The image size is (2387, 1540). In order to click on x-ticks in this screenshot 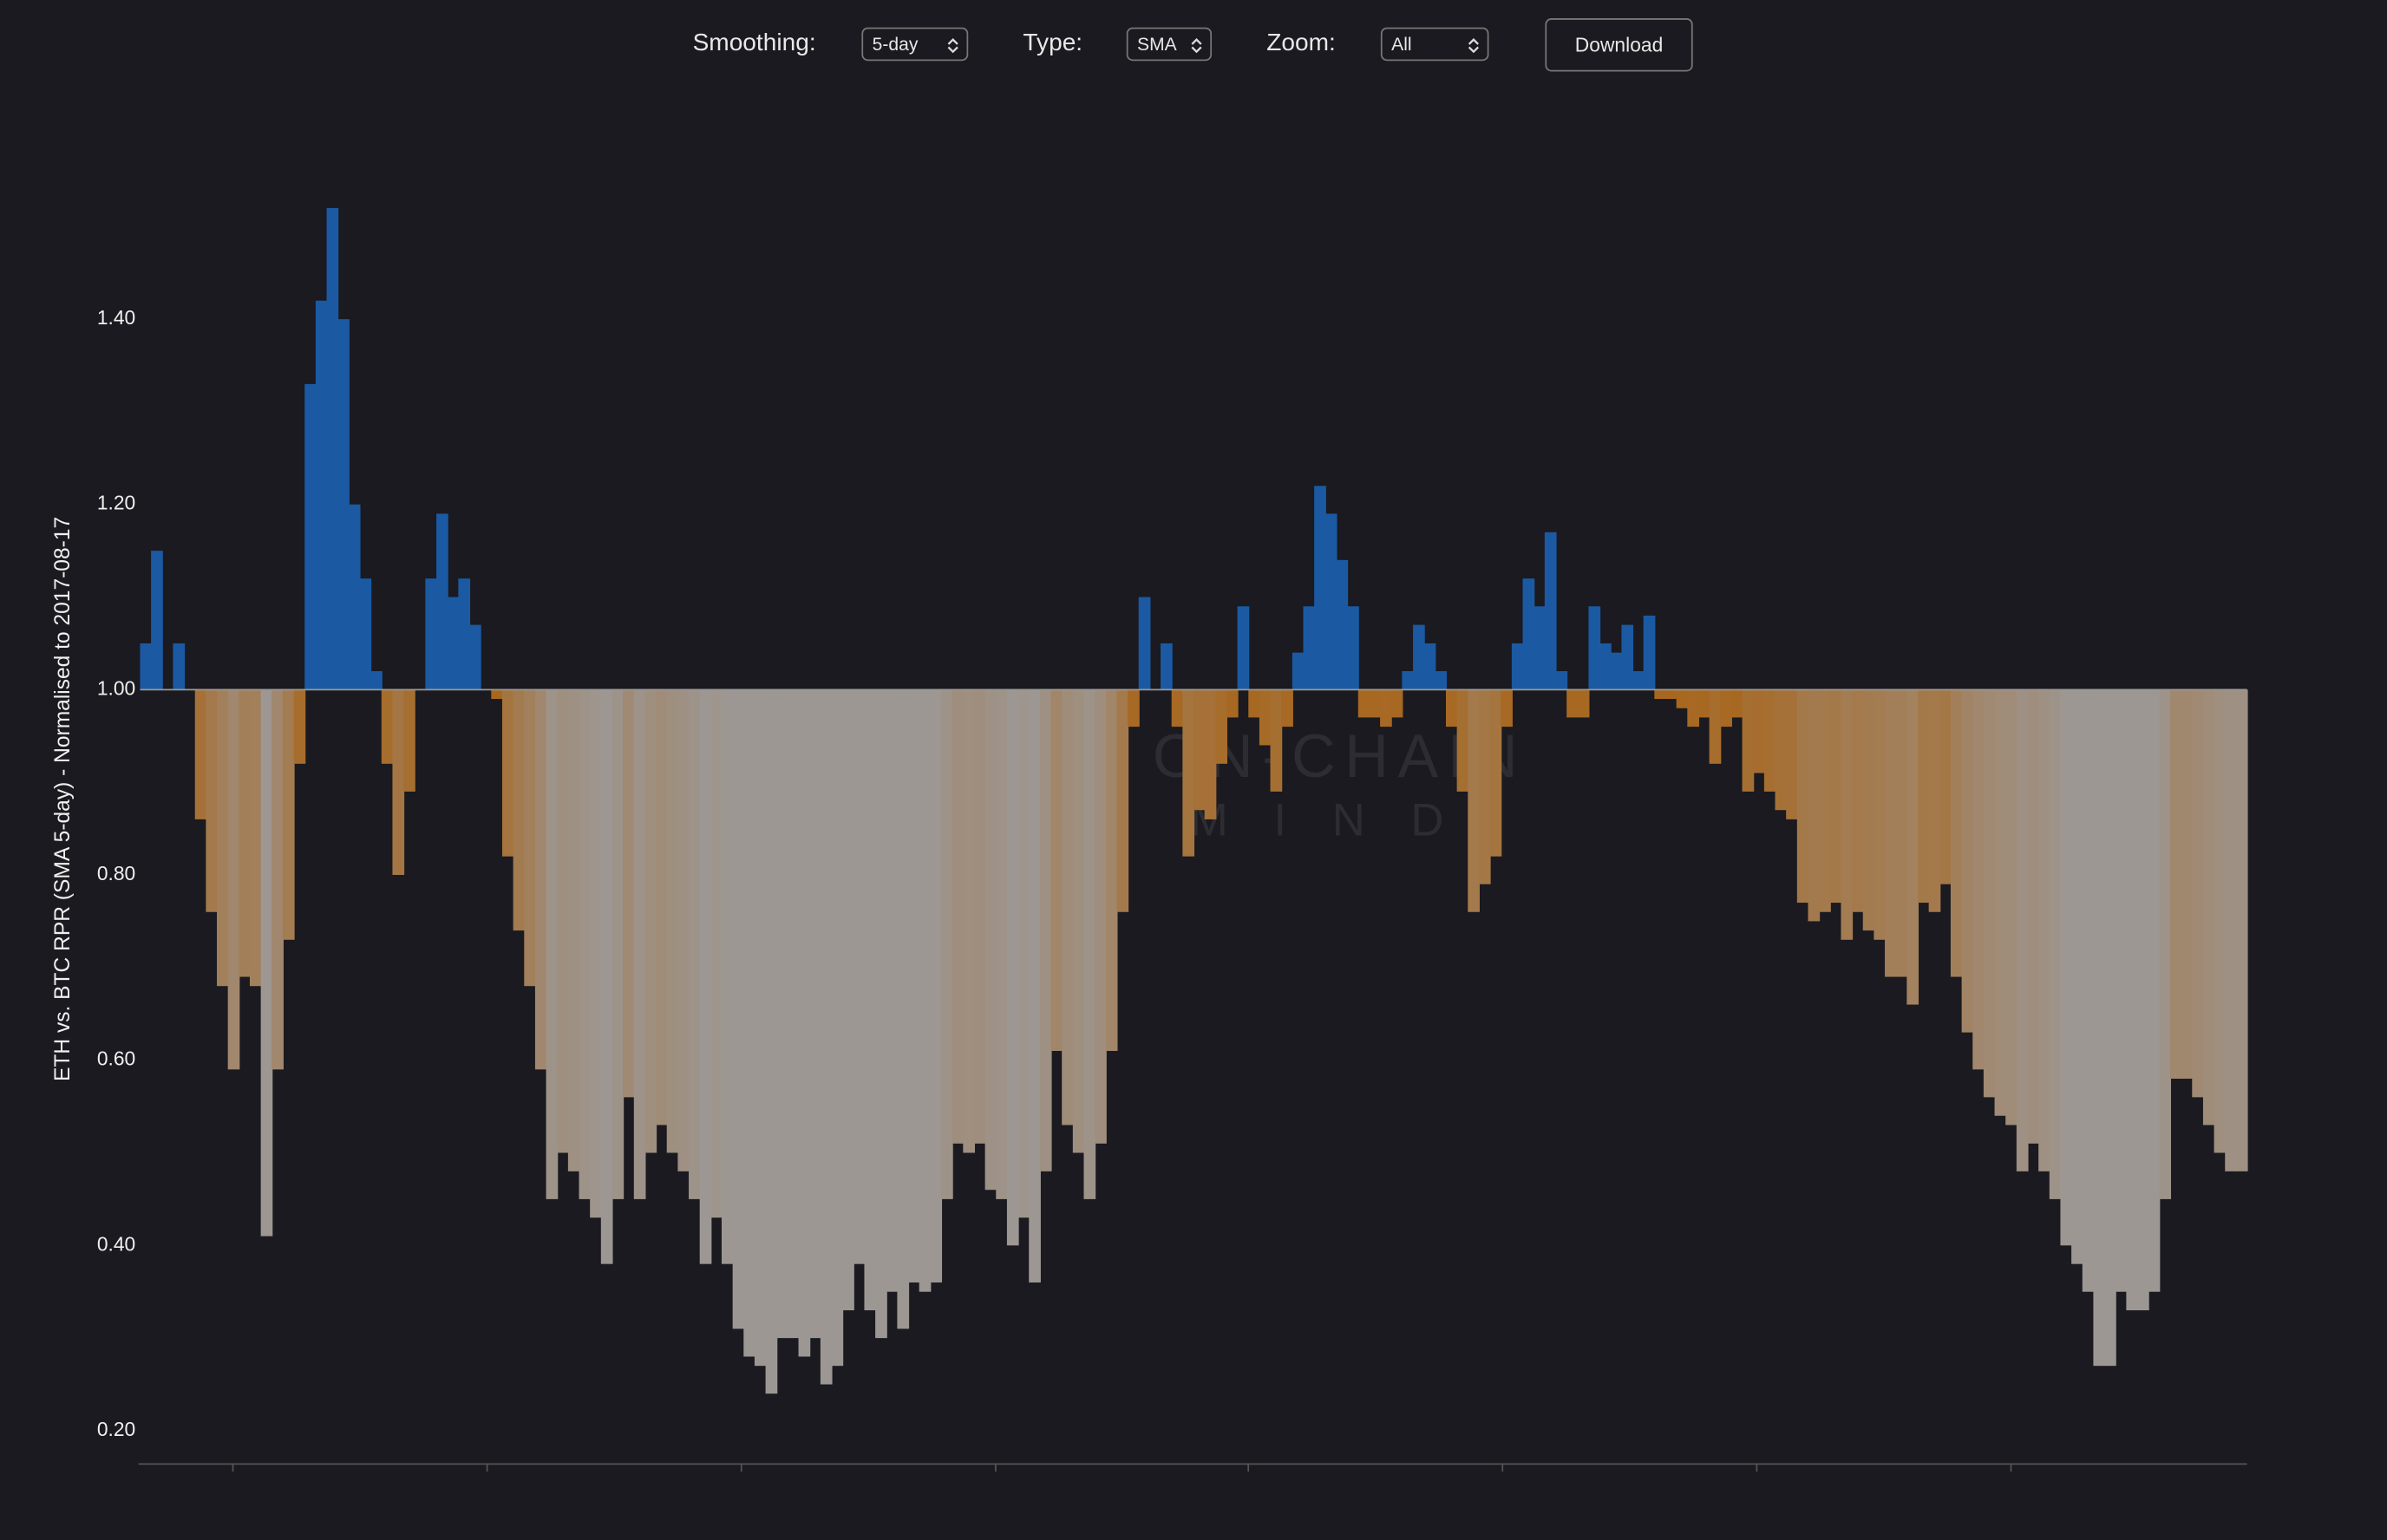, I will do `click(1122, 1468)`.